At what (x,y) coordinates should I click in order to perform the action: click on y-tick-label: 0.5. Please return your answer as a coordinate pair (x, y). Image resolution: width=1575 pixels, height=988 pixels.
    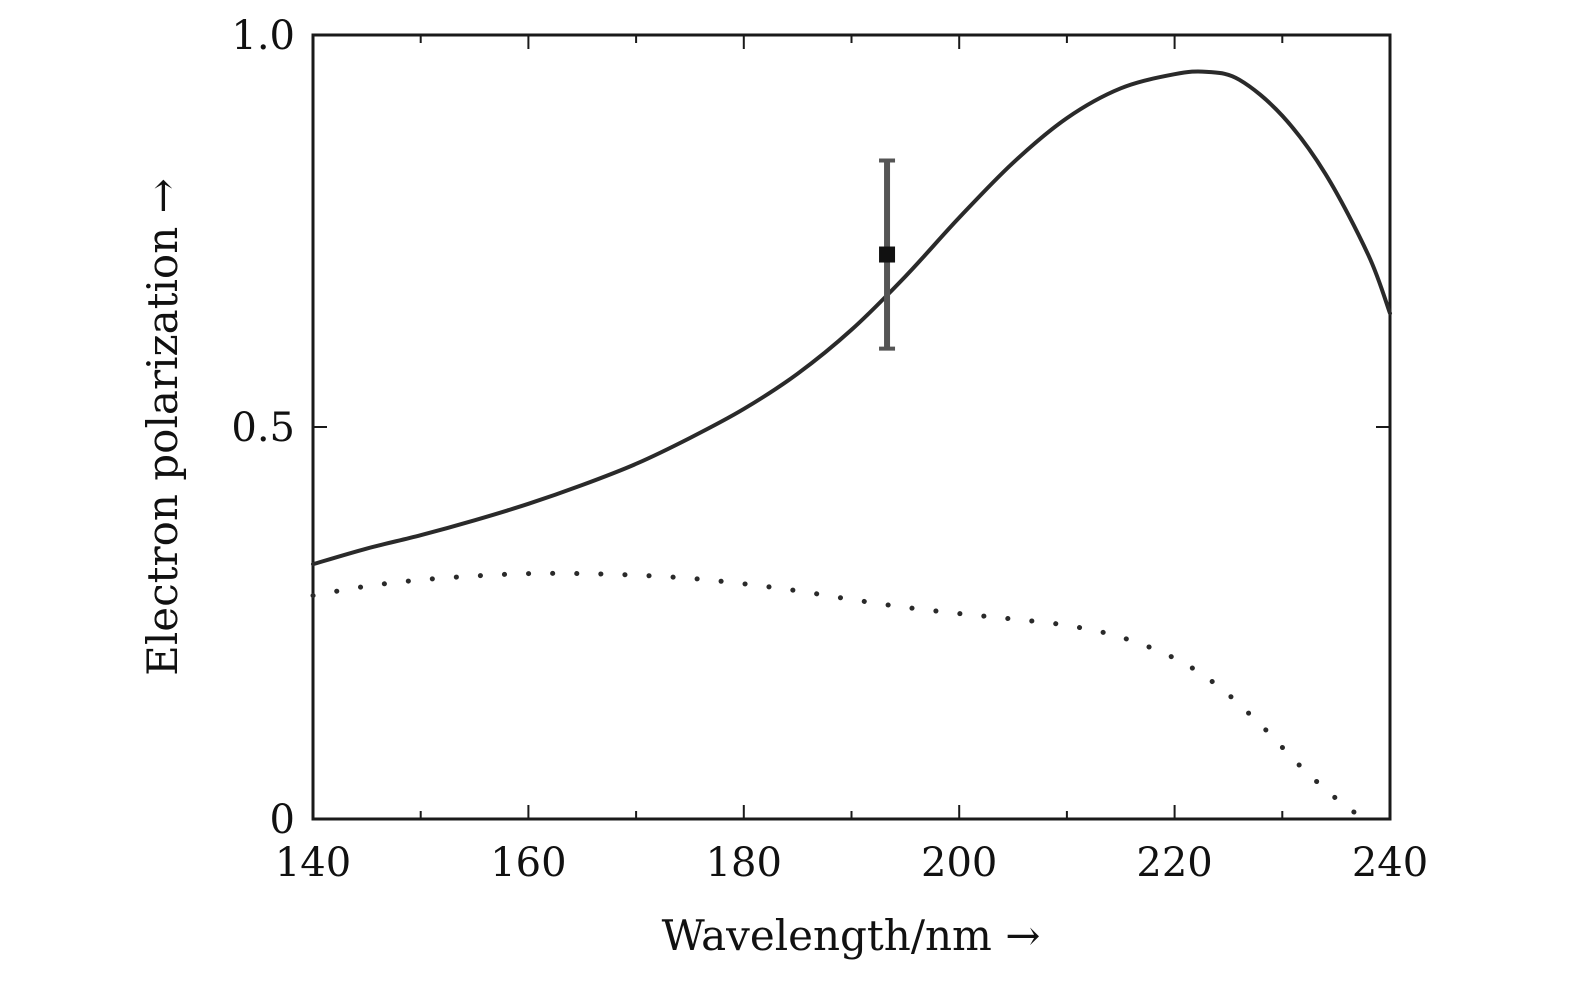
    Looking at the image, I should click on (263, 428).